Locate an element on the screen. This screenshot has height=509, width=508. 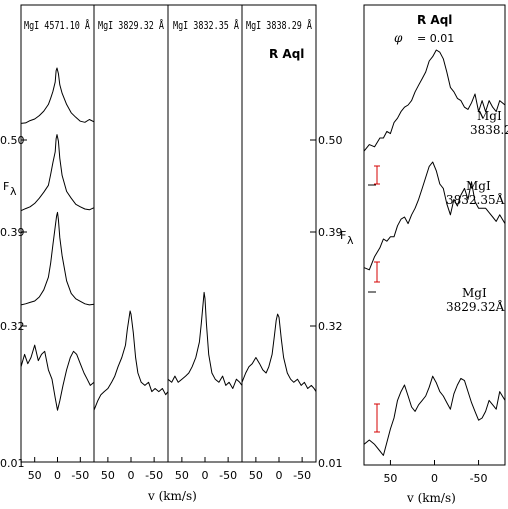
phase-label-left: 0.32 is located at coordinates (12, 326).